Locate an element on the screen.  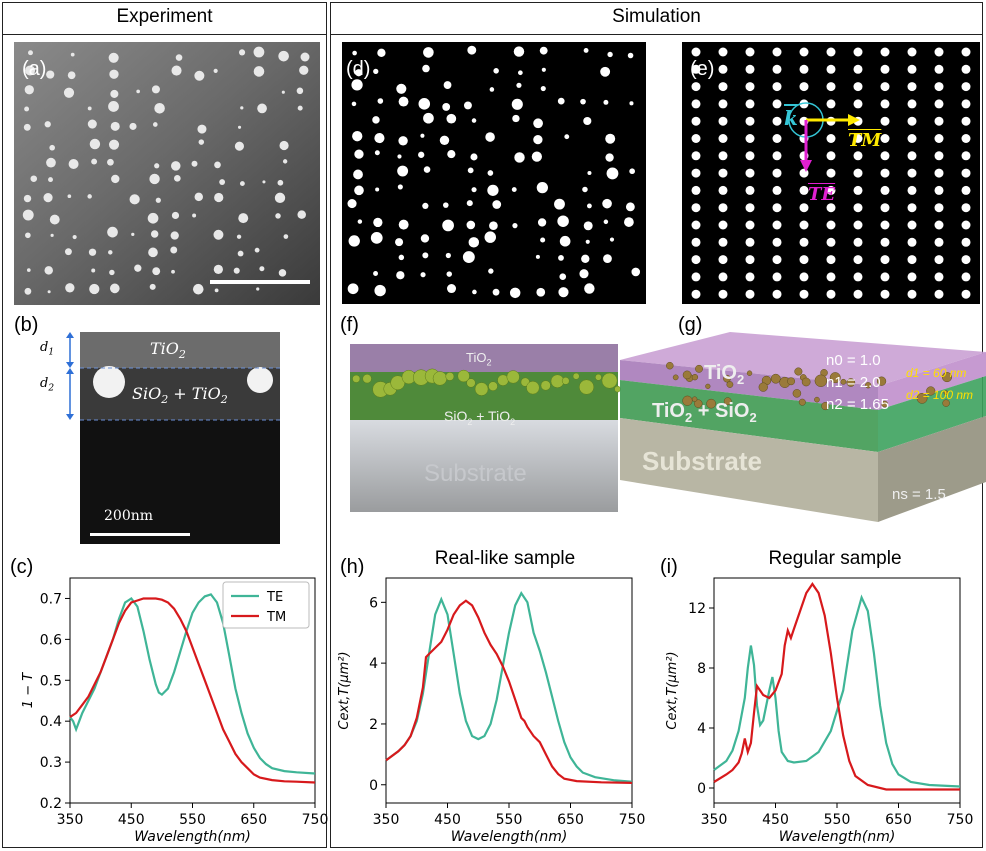
chart-h-title: Real-like sample is located at coordinates (505, 558).